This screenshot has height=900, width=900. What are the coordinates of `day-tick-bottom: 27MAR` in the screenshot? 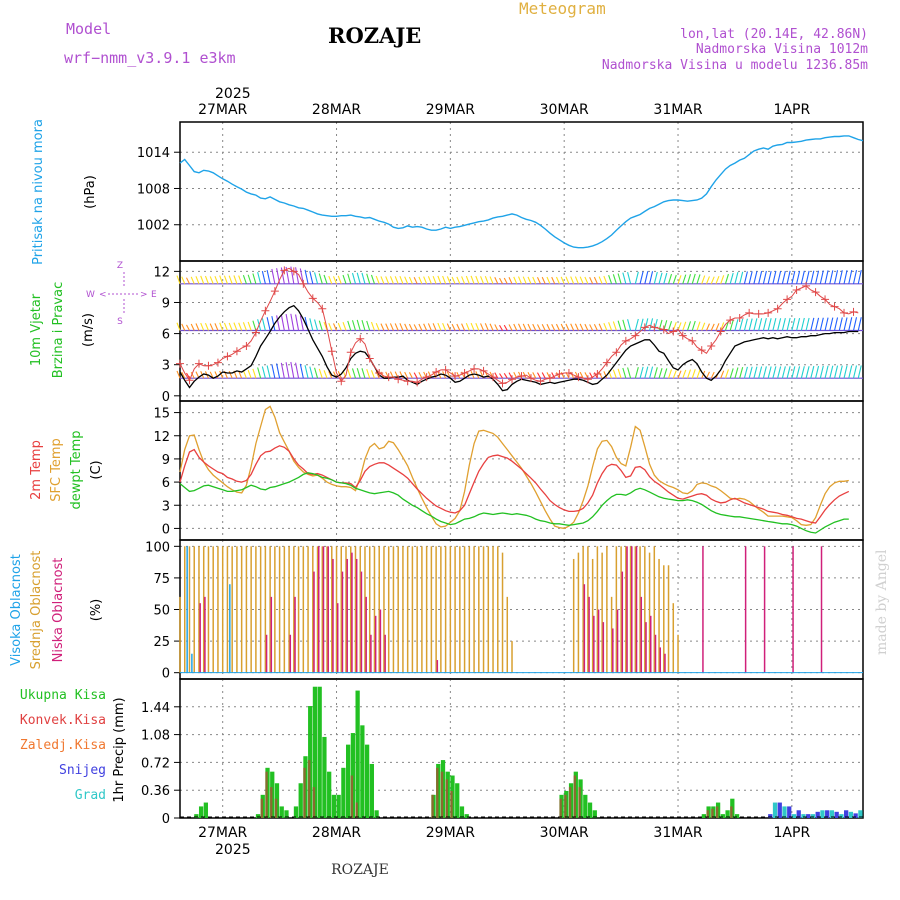 It's located at (222, 833).